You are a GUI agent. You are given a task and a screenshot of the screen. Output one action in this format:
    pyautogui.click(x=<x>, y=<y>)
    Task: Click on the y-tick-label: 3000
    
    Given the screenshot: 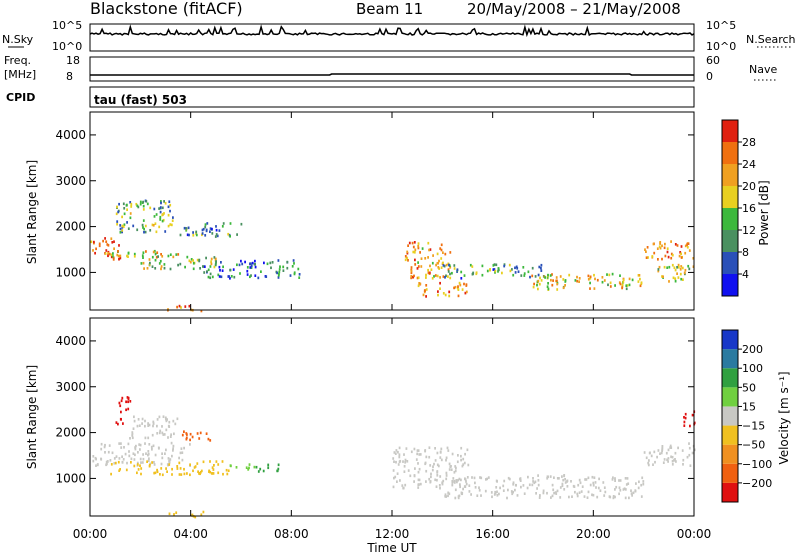 What is the action you would take?
    pyautogui.click(x=70, y=387)
    